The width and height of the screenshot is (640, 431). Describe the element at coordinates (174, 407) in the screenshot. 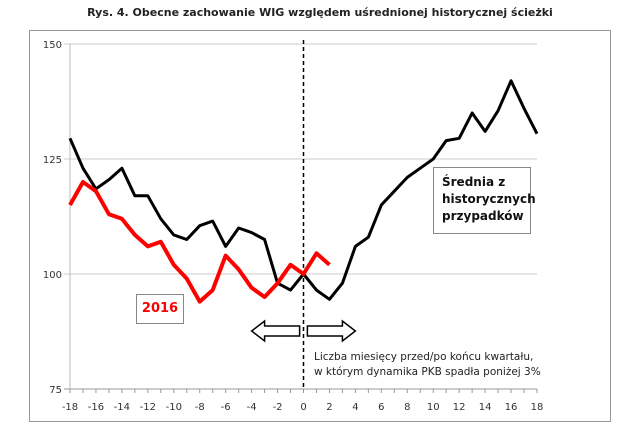

I see `x-tick-label: -10` at that location.